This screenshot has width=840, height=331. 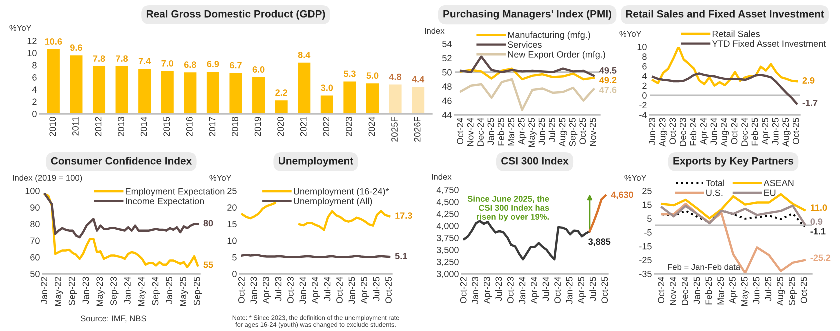 What do you see at coordinates (144, 126) in the screenshot?
I see `x-tick-label: 2014` at bounding box center [144, 126].